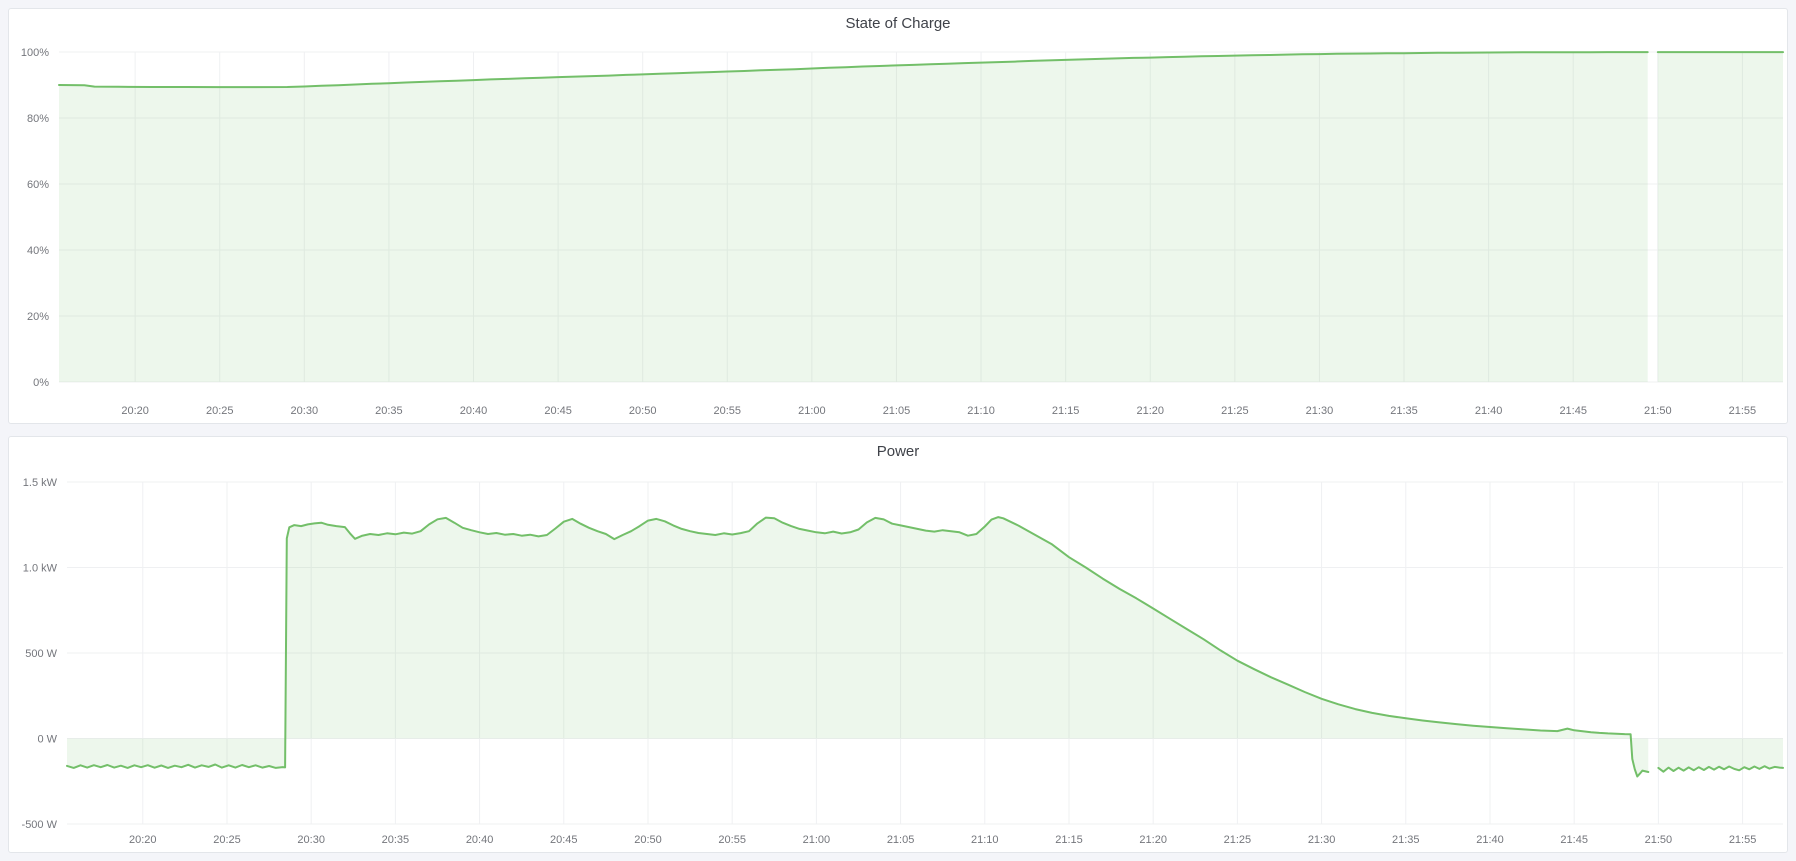  Describe the element at coordinates (47, 740) in the screenshot. I see `y-tick-label: 0 W` at that location.